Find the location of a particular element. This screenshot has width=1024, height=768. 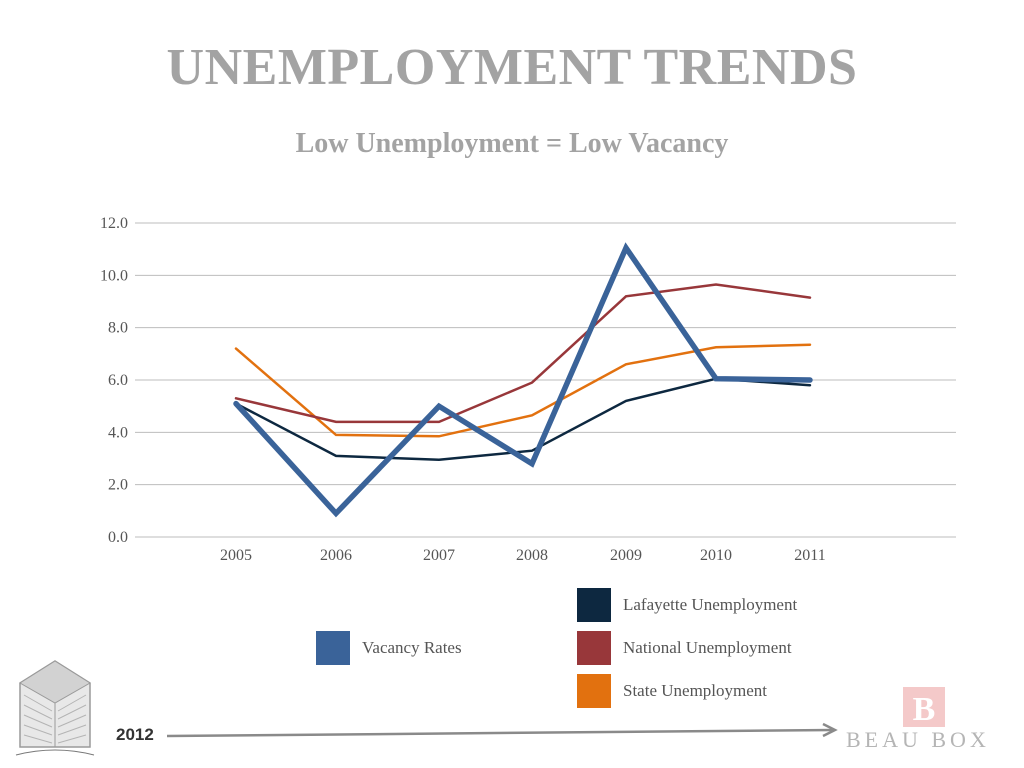

acadiana-commercial-outlook-logo is located at coordinates (55, 708).